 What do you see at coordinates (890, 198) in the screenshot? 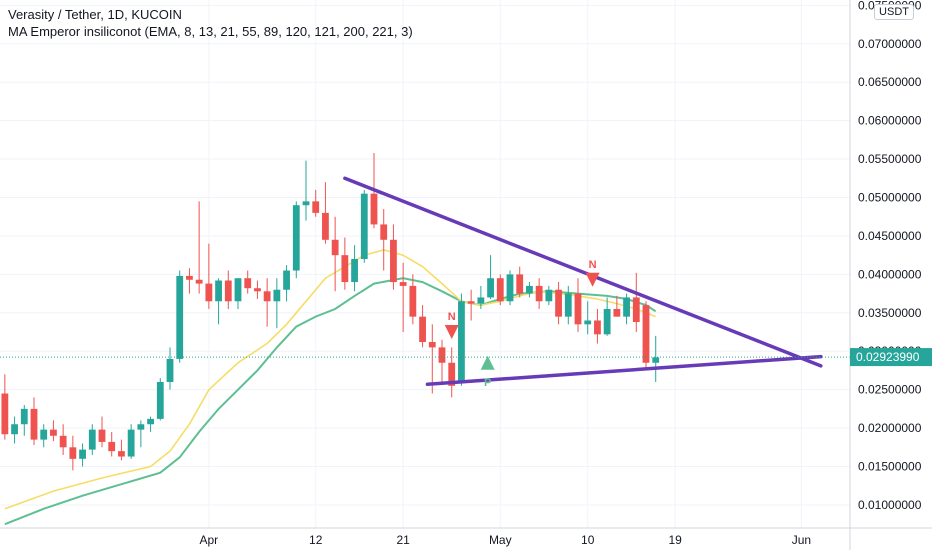
I see `price-tick-label: 0.05000000` at bounding box center [890, 198].